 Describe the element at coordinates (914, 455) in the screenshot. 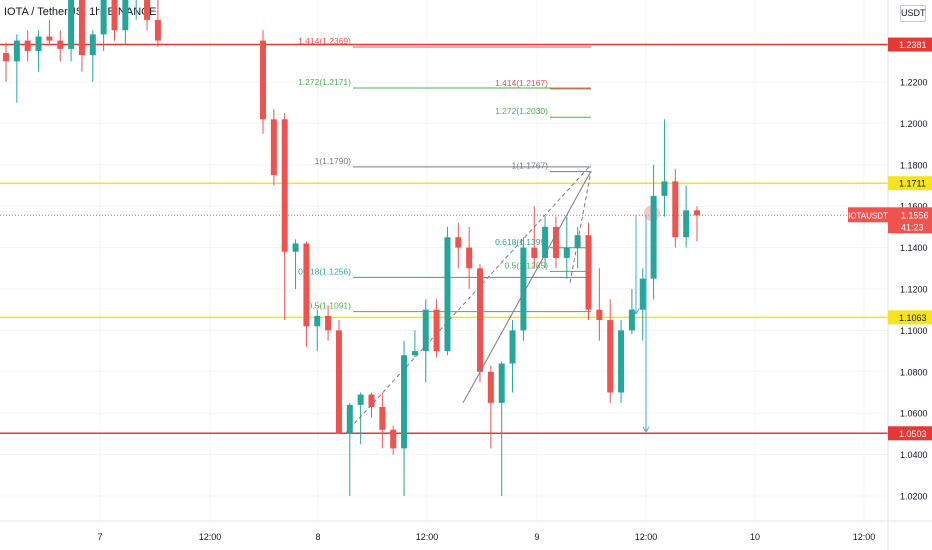

I see `price-tick-label: 1.0400` at that location.